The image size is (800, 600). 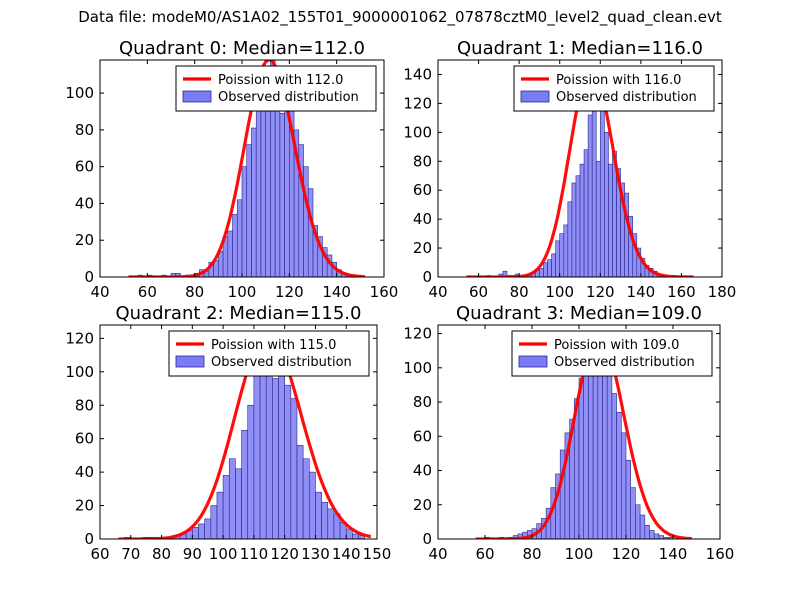 What do you see at coordinates (239, 313) in the screenshot?
I see `subplot-title: Quadrant 2: Median=115.0` at bounding box center [239, 313].